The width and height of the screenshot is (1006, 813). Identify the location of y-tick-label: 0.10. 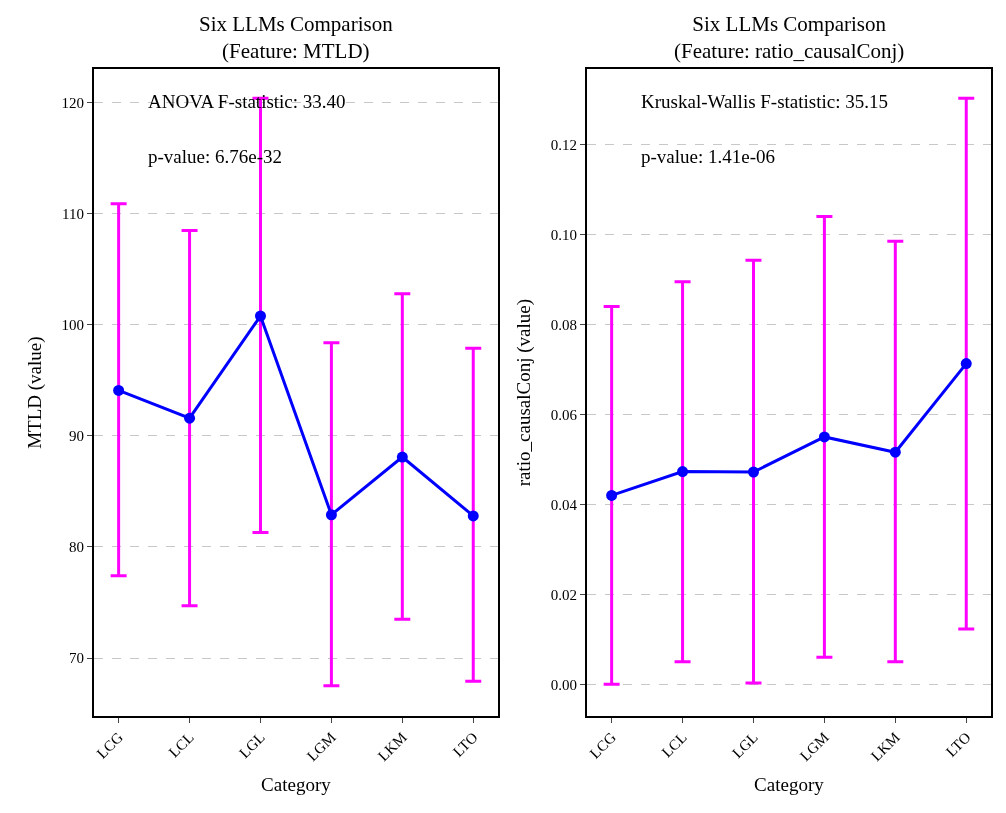
(564, 234).